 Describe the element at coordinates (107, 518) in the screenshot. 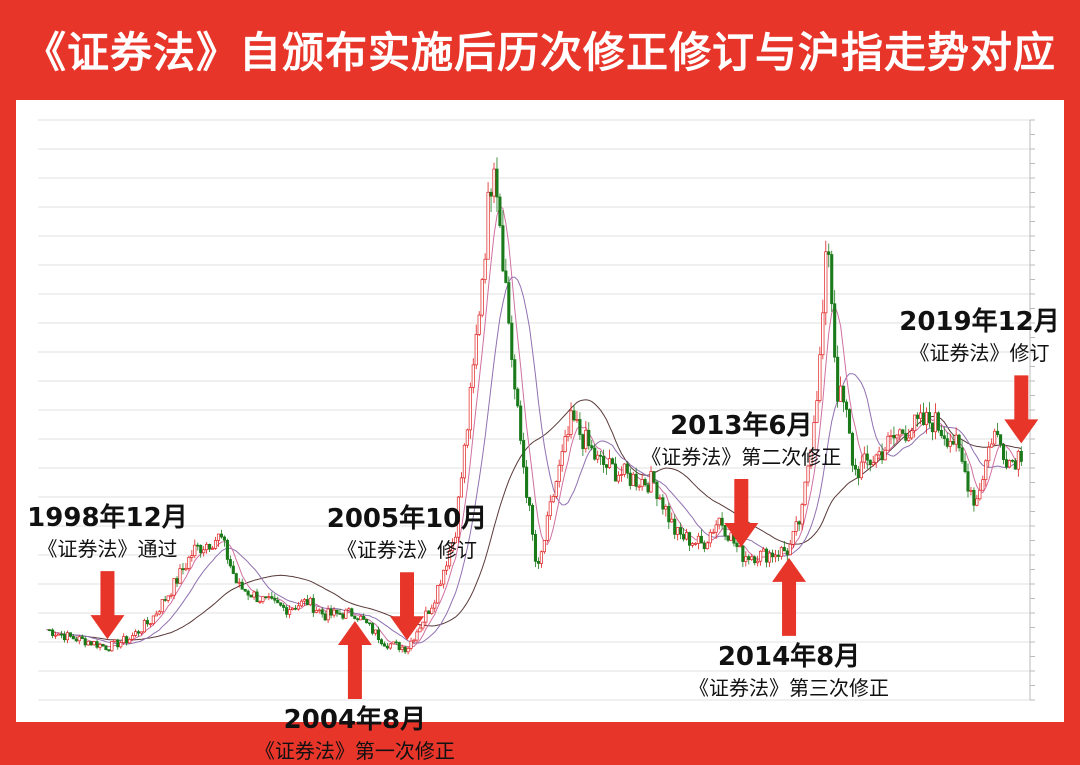

I see `annotation-date: 1998年12月` at that location.